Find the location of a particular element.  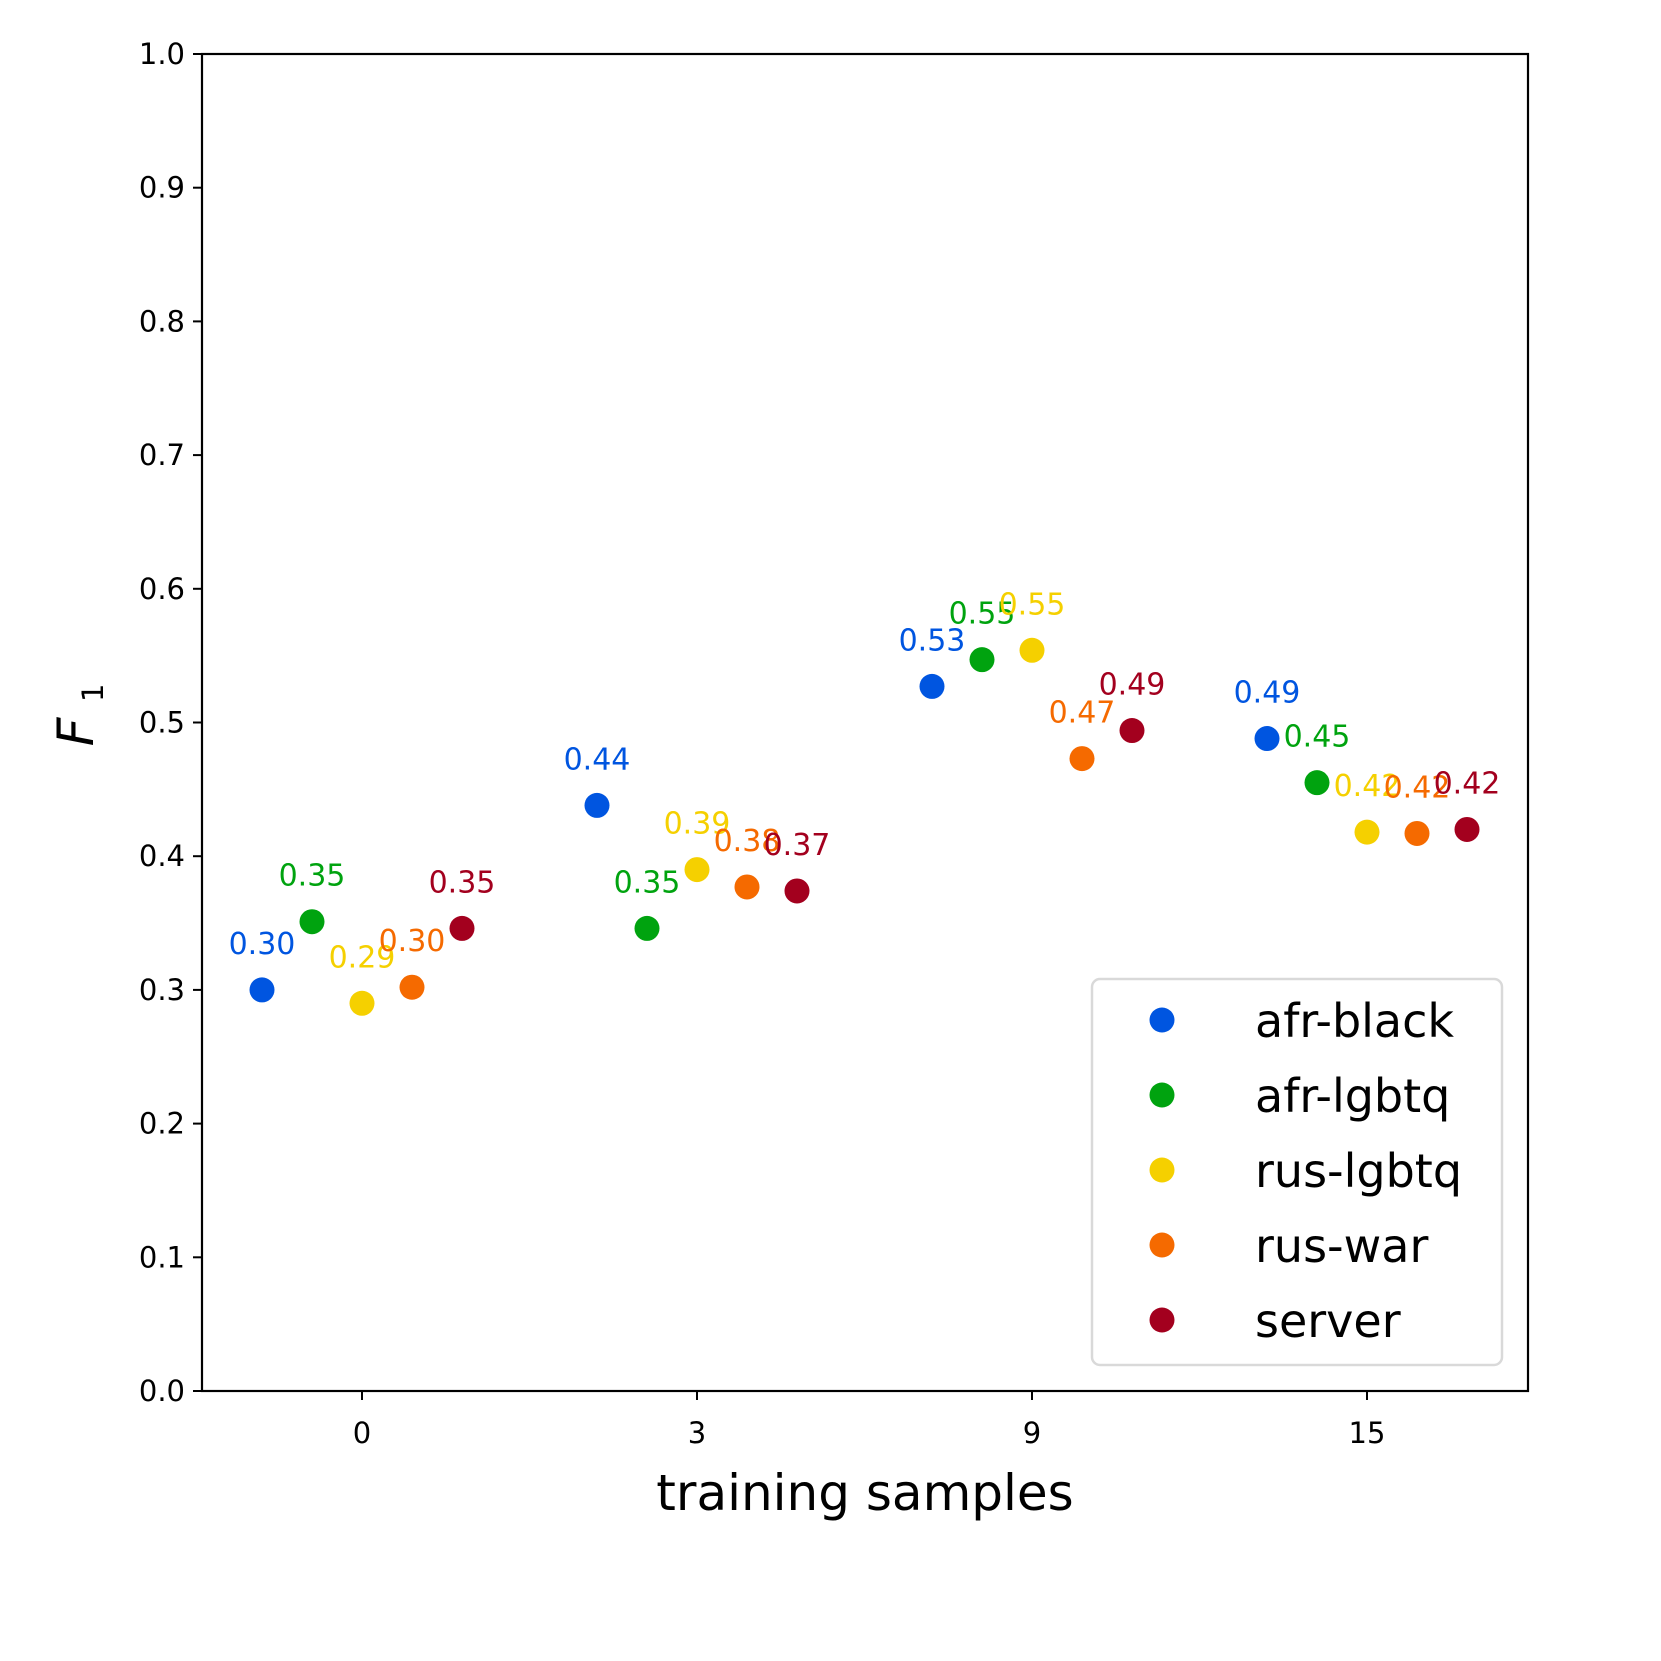

data-label-afr-lgbtq-0: 0.35 is located at coordinates (312, 876).